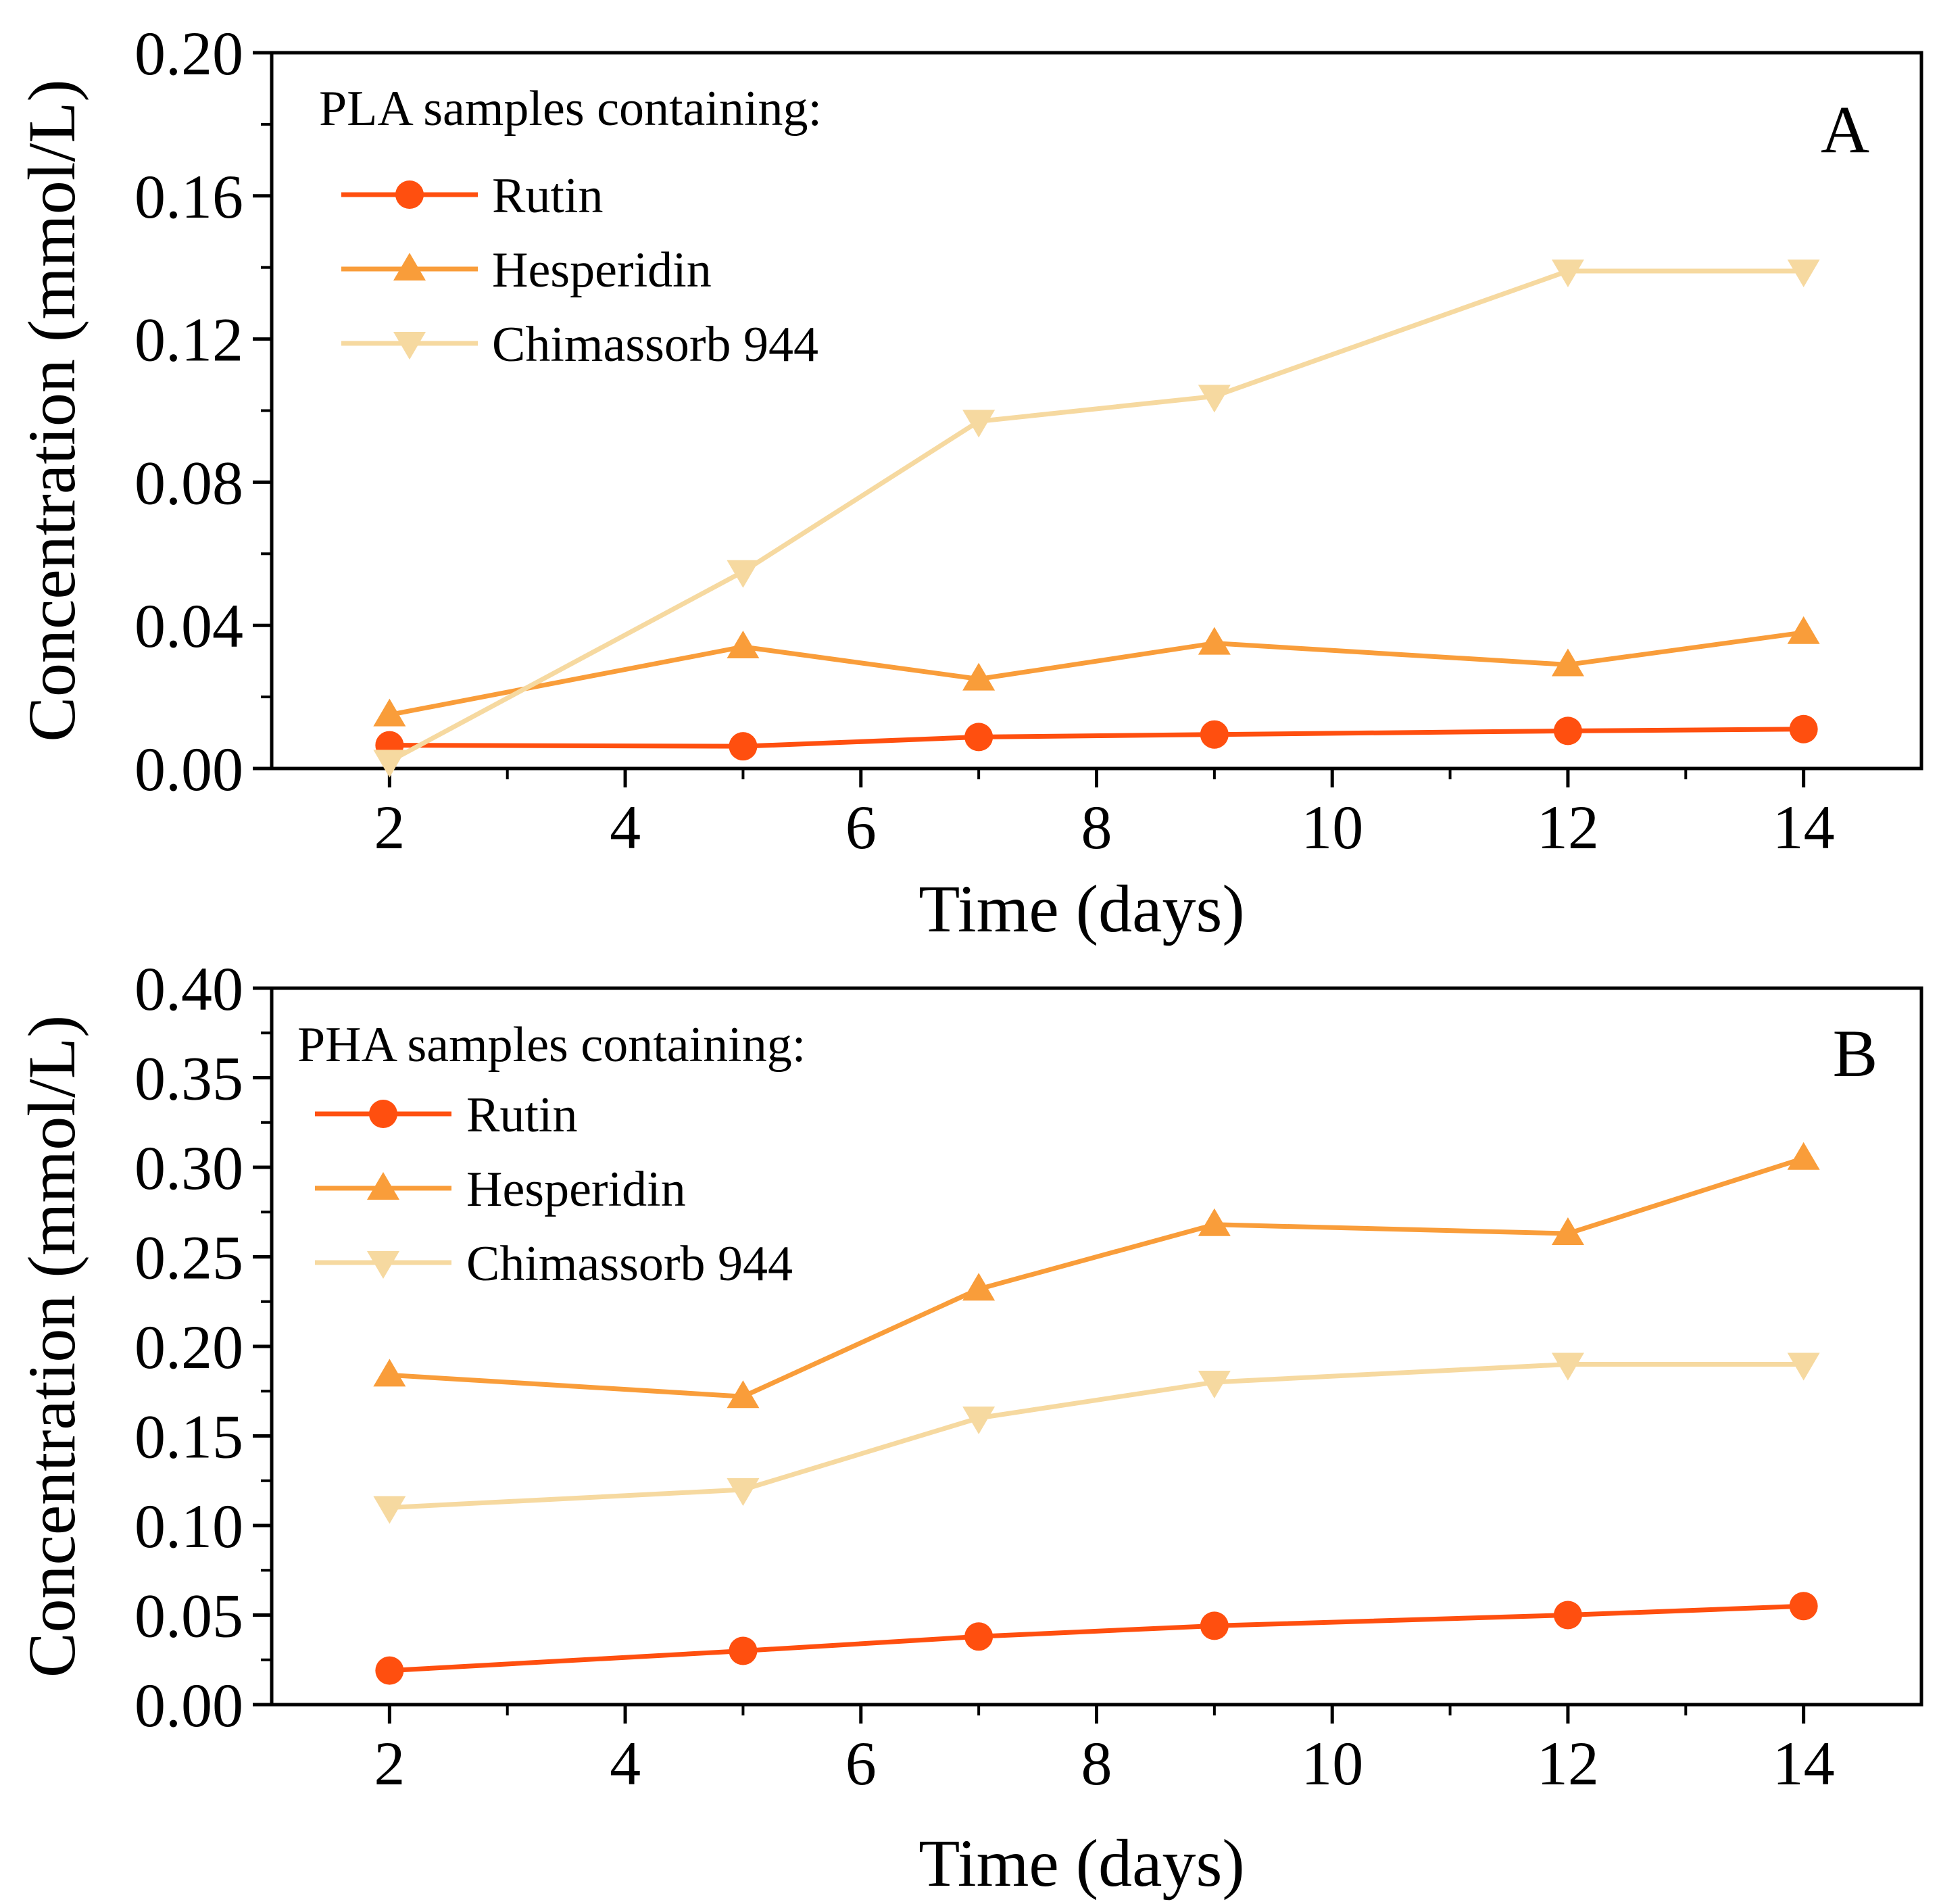  I want to click on panel-b-y-tick-label: 0.10, so click(188, 1526).